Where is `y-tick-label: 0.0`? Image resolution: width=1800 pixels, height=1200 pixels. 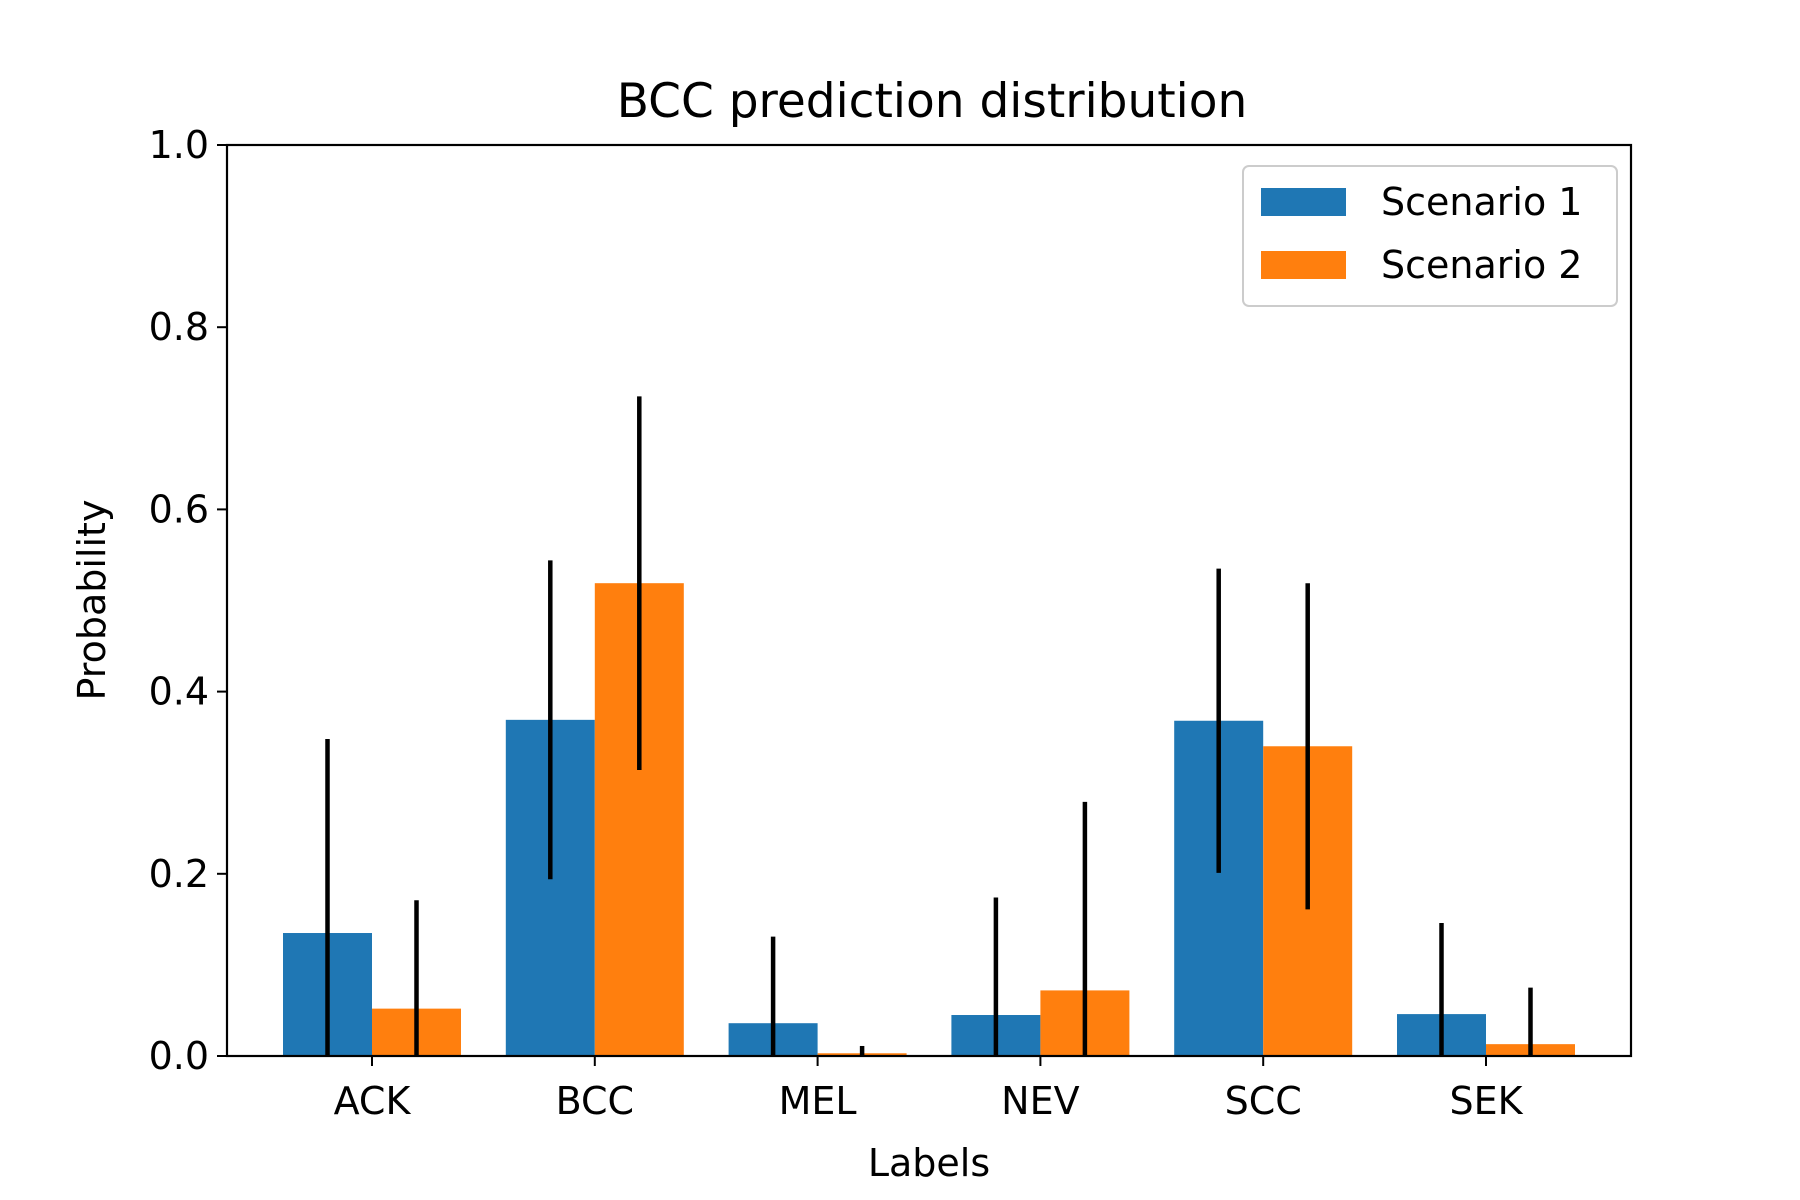 y-tick-label: 0.0 is located at coordinates (179, 1056).